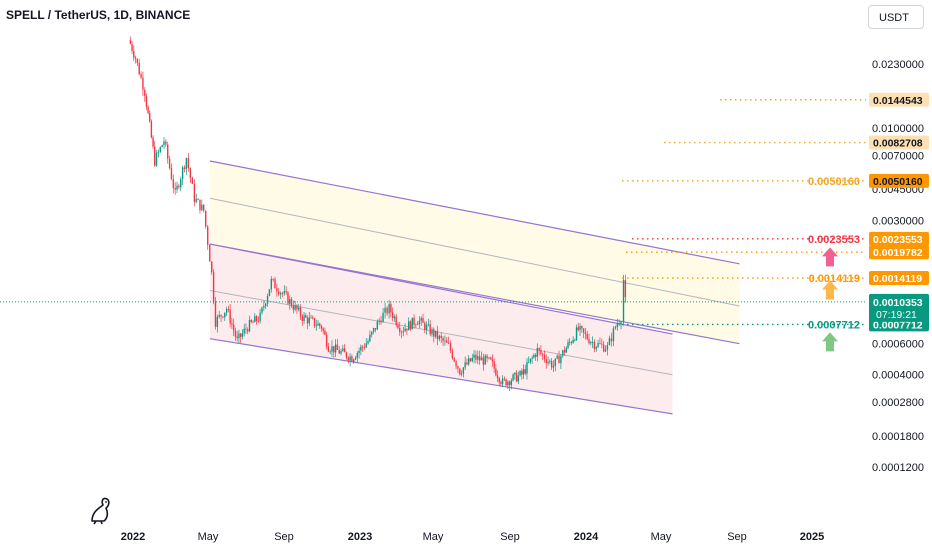 This screenshot has height=550, width=932. Describe the element at coordinates (474, 212) in the screenshot. I see `channel-upper-top-line` at that location.